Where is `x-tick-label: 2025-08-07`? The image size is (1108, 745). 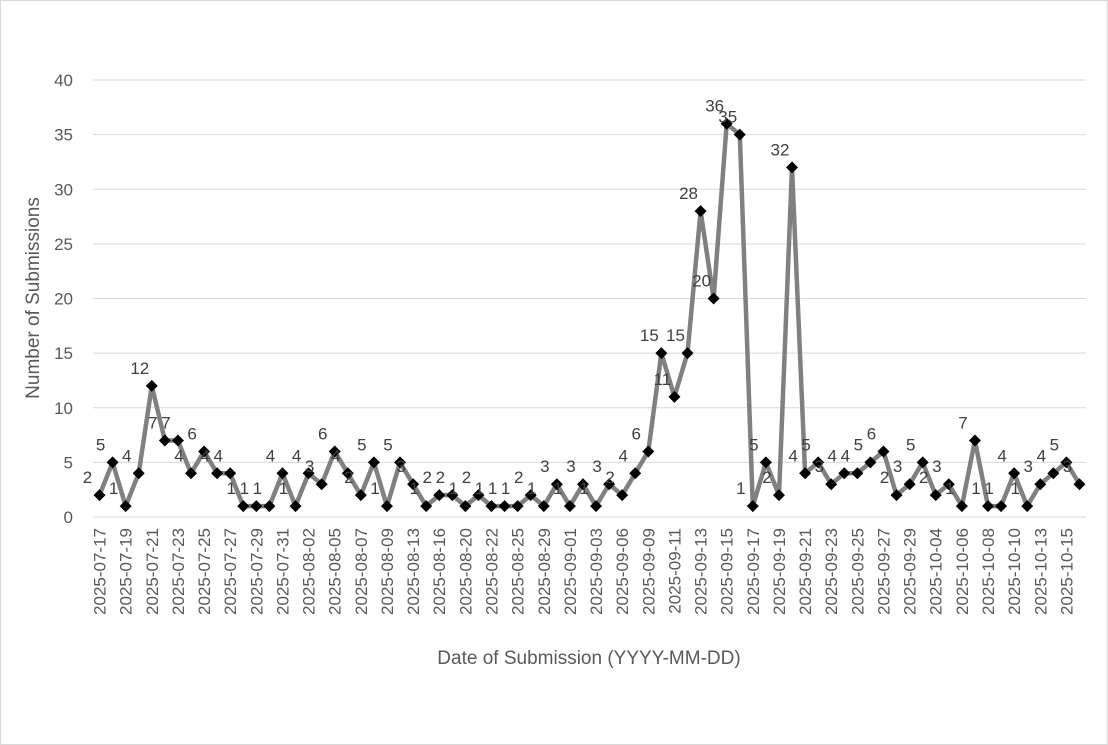 x-tick-label: 2025-08-07 is located at coordinates (361, 571).